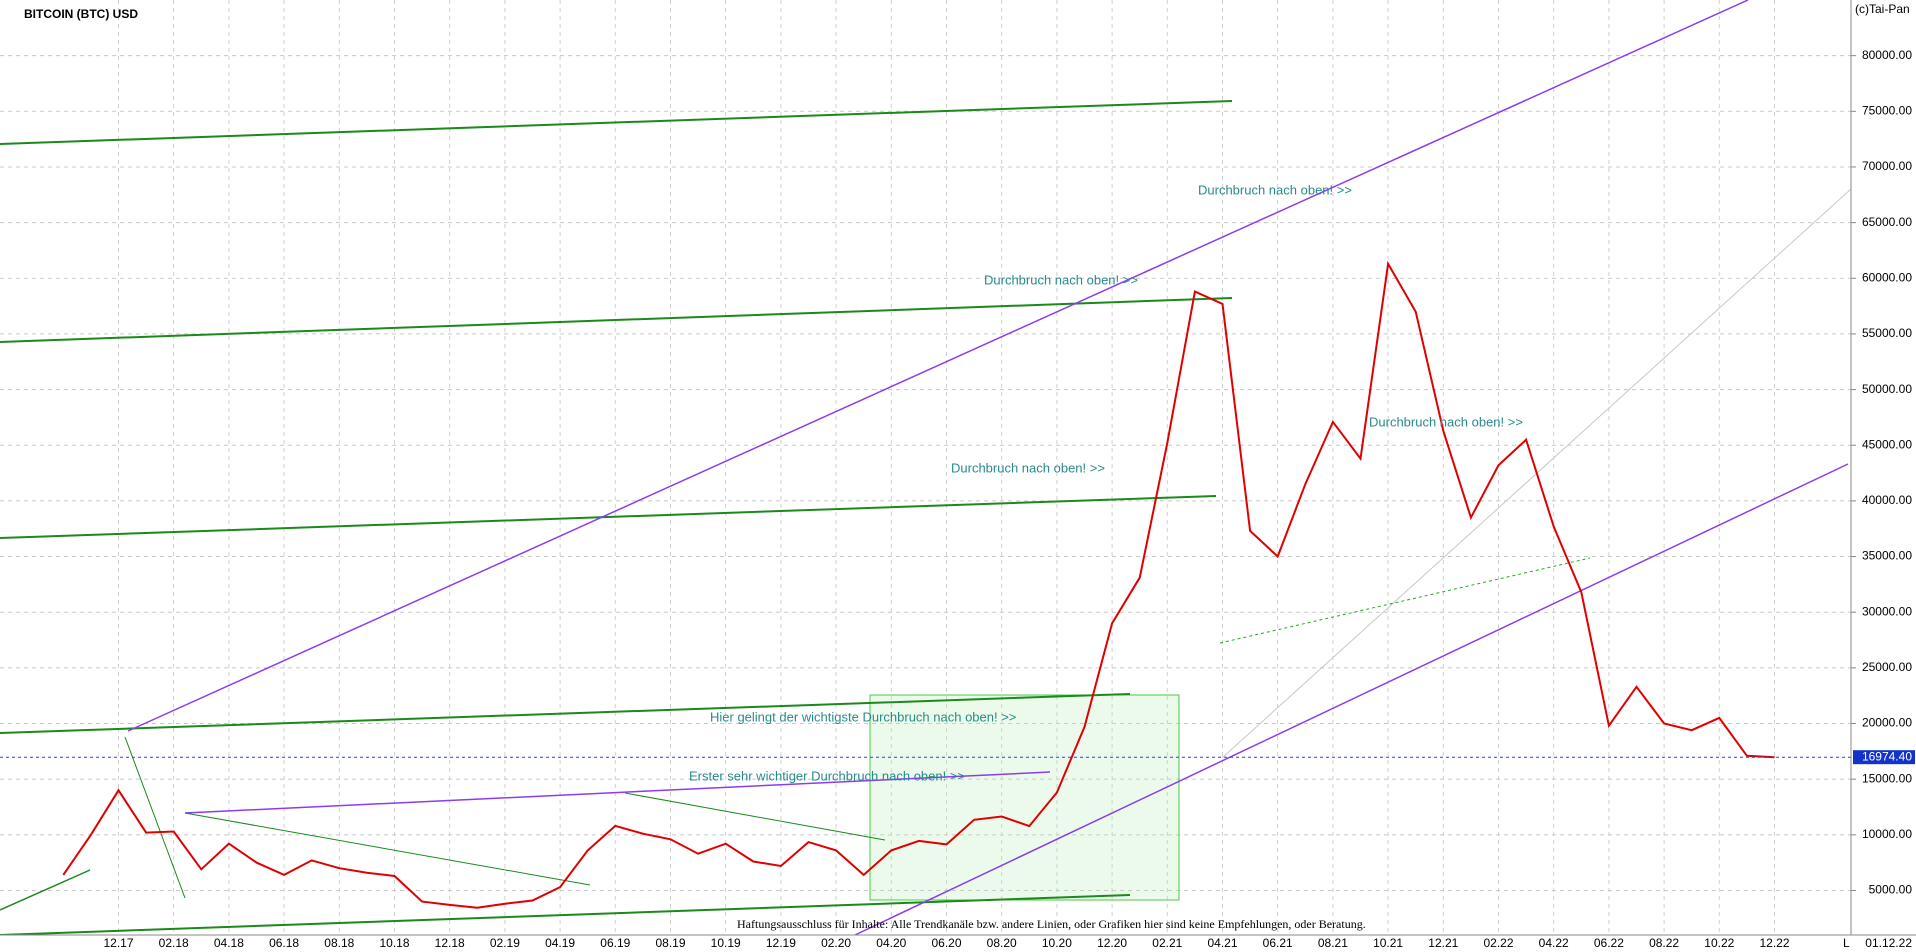  I want to click on x-tick-label: 04.20, so click(891, 943).